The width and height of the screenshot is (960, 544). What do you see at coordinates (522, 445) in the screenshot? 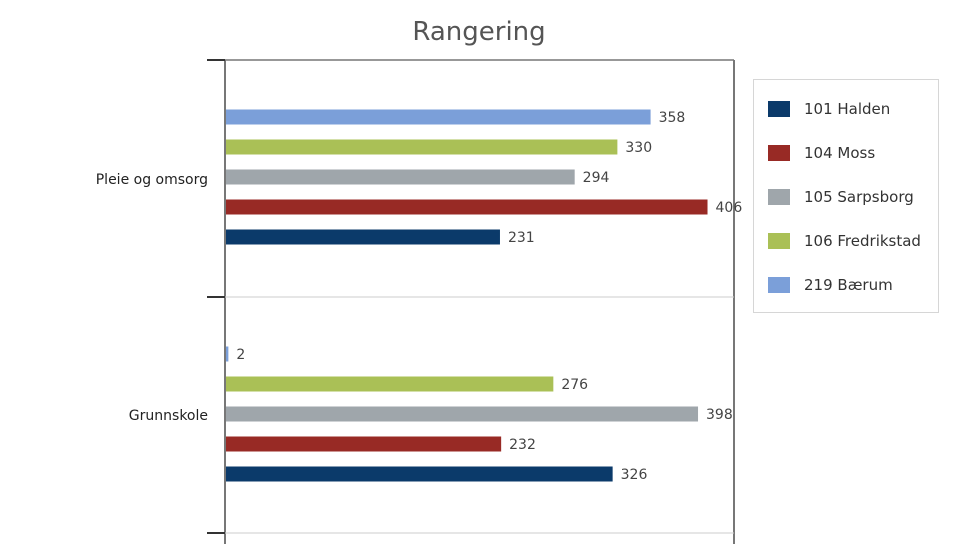
I see `data-label: 232` at bounding box center [522, 445].